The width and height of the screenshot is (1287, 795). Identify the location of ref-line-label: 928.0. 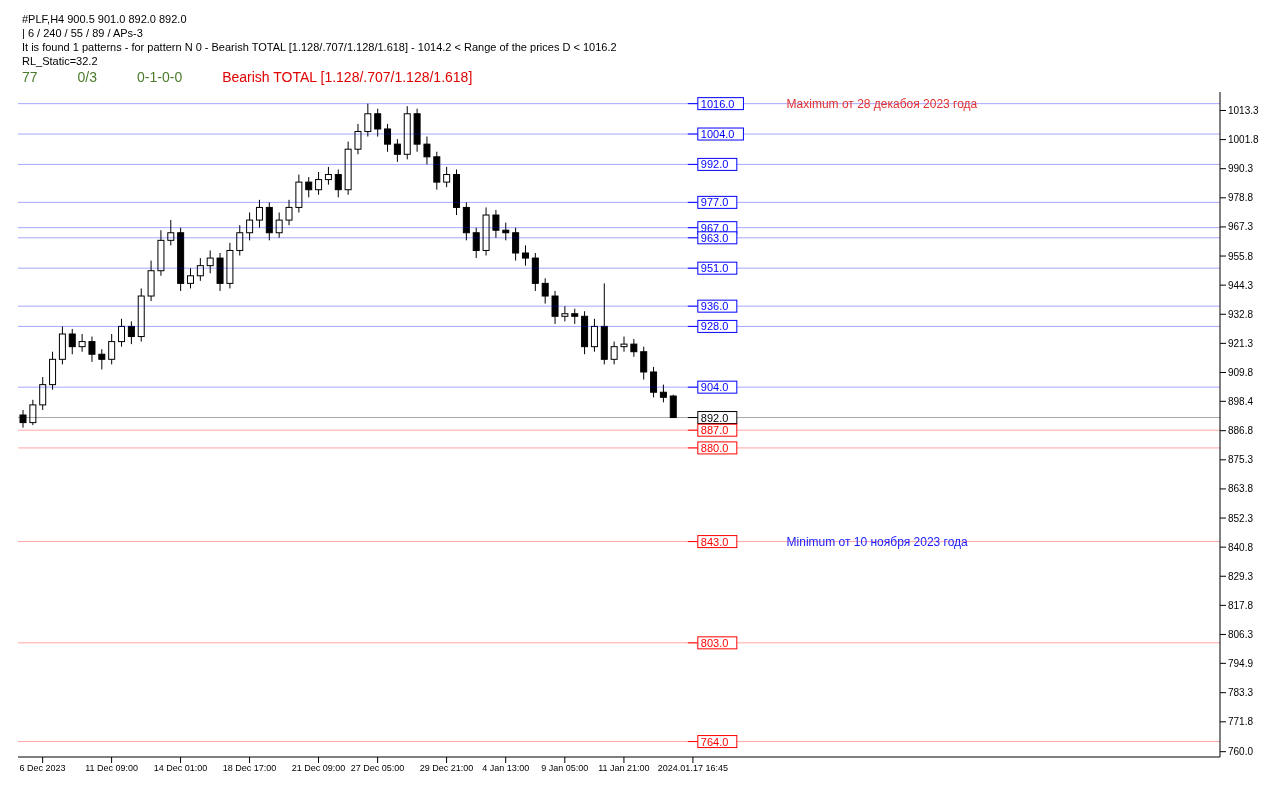
(714, 326).